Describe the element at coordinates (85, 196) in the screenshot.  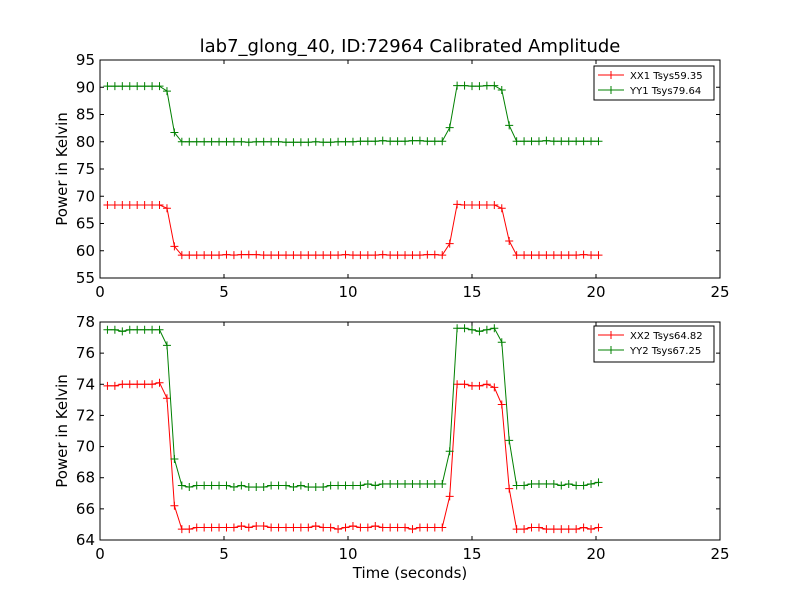
I see `p0-y-tick-label: 70` at that location.